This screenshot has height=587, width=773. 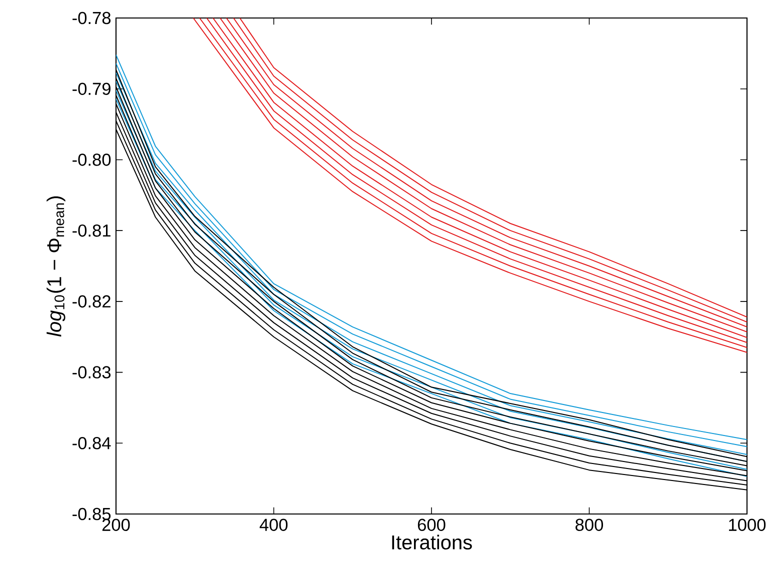 I want to click on x-tick-label: 1000, so click(x=747, y=524).